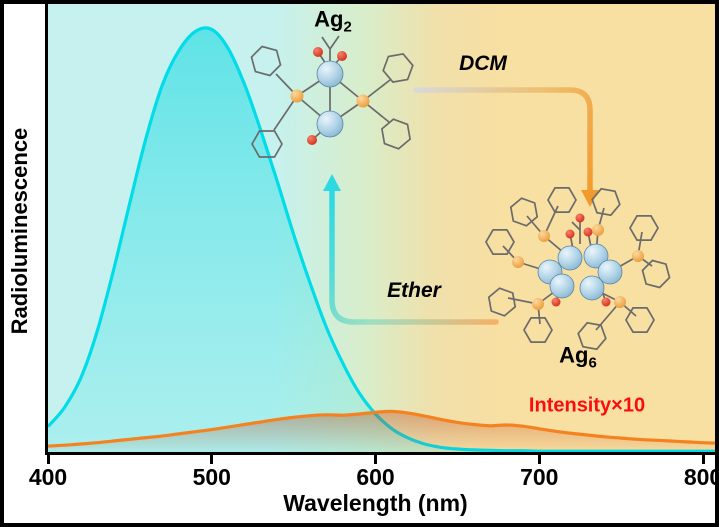  What do you see at coordinates (587, 405) in the screenshot?
I see `intensity-x10-label: Intensity×10` at bounding box center [587, 405].